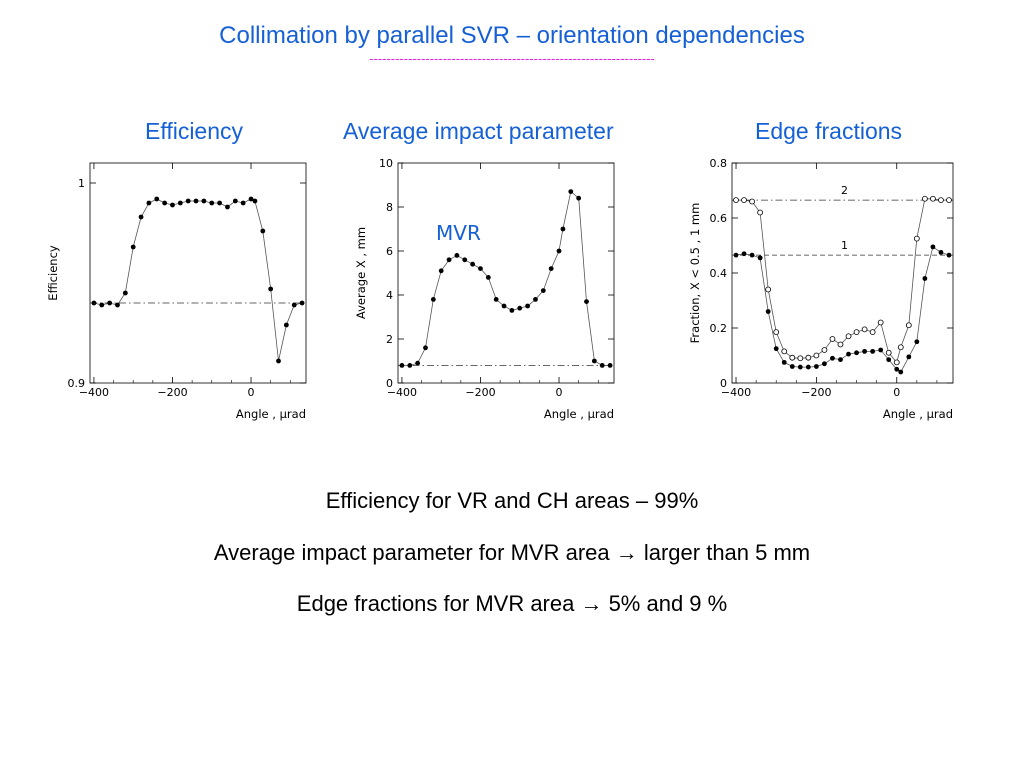  What do you see at coordinates (844, 190) in the screenshot?
I see `reference-line-label: 2` at bounding box center [844, 190].